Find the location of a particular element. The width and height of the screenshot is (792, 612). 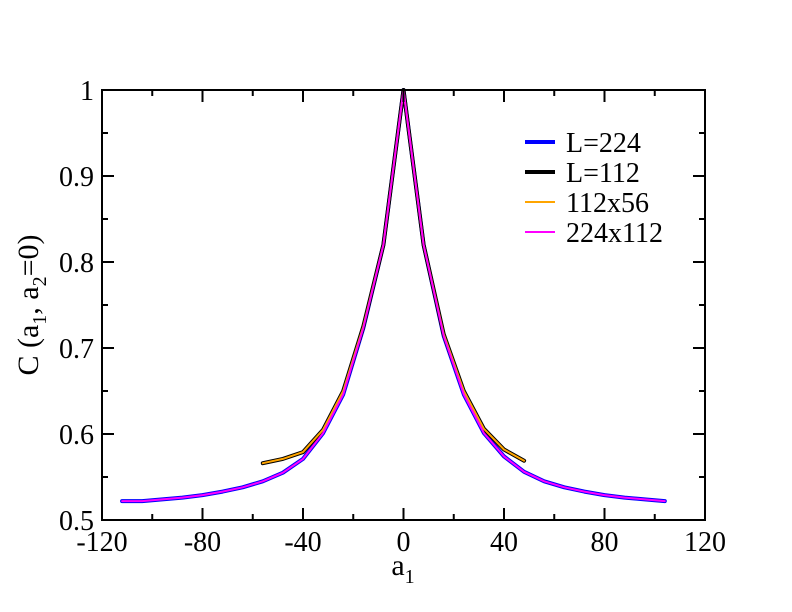

y-tick-label: 1 is located at coordinates (87, 91).